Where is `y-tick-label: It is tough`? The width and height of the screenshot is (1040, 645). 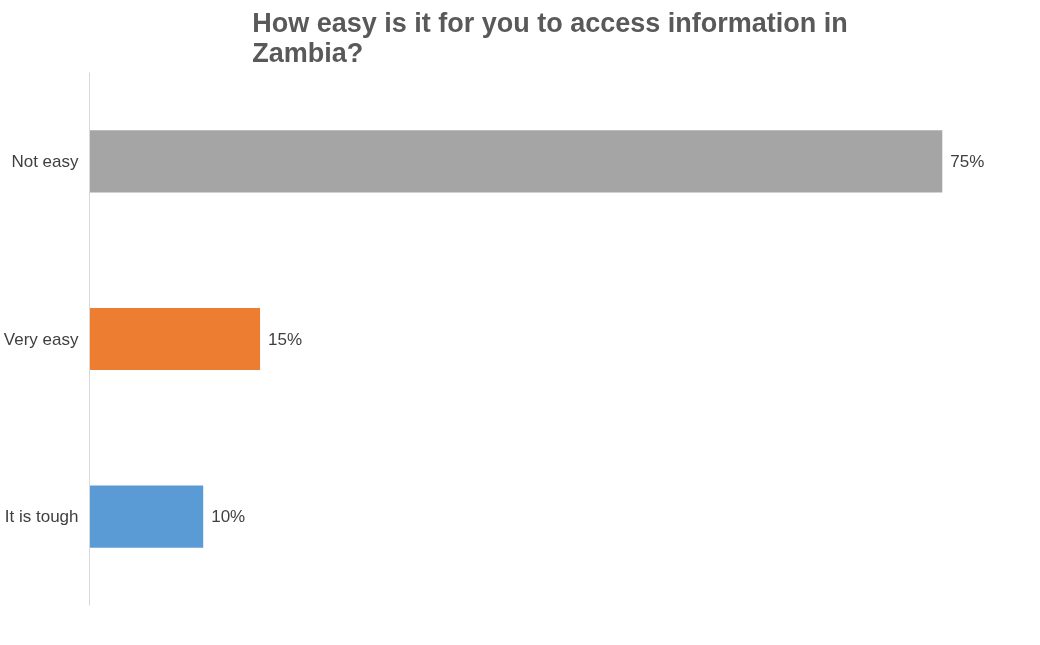
y-tick-label: It is tough is located at coordinates (41, 517).